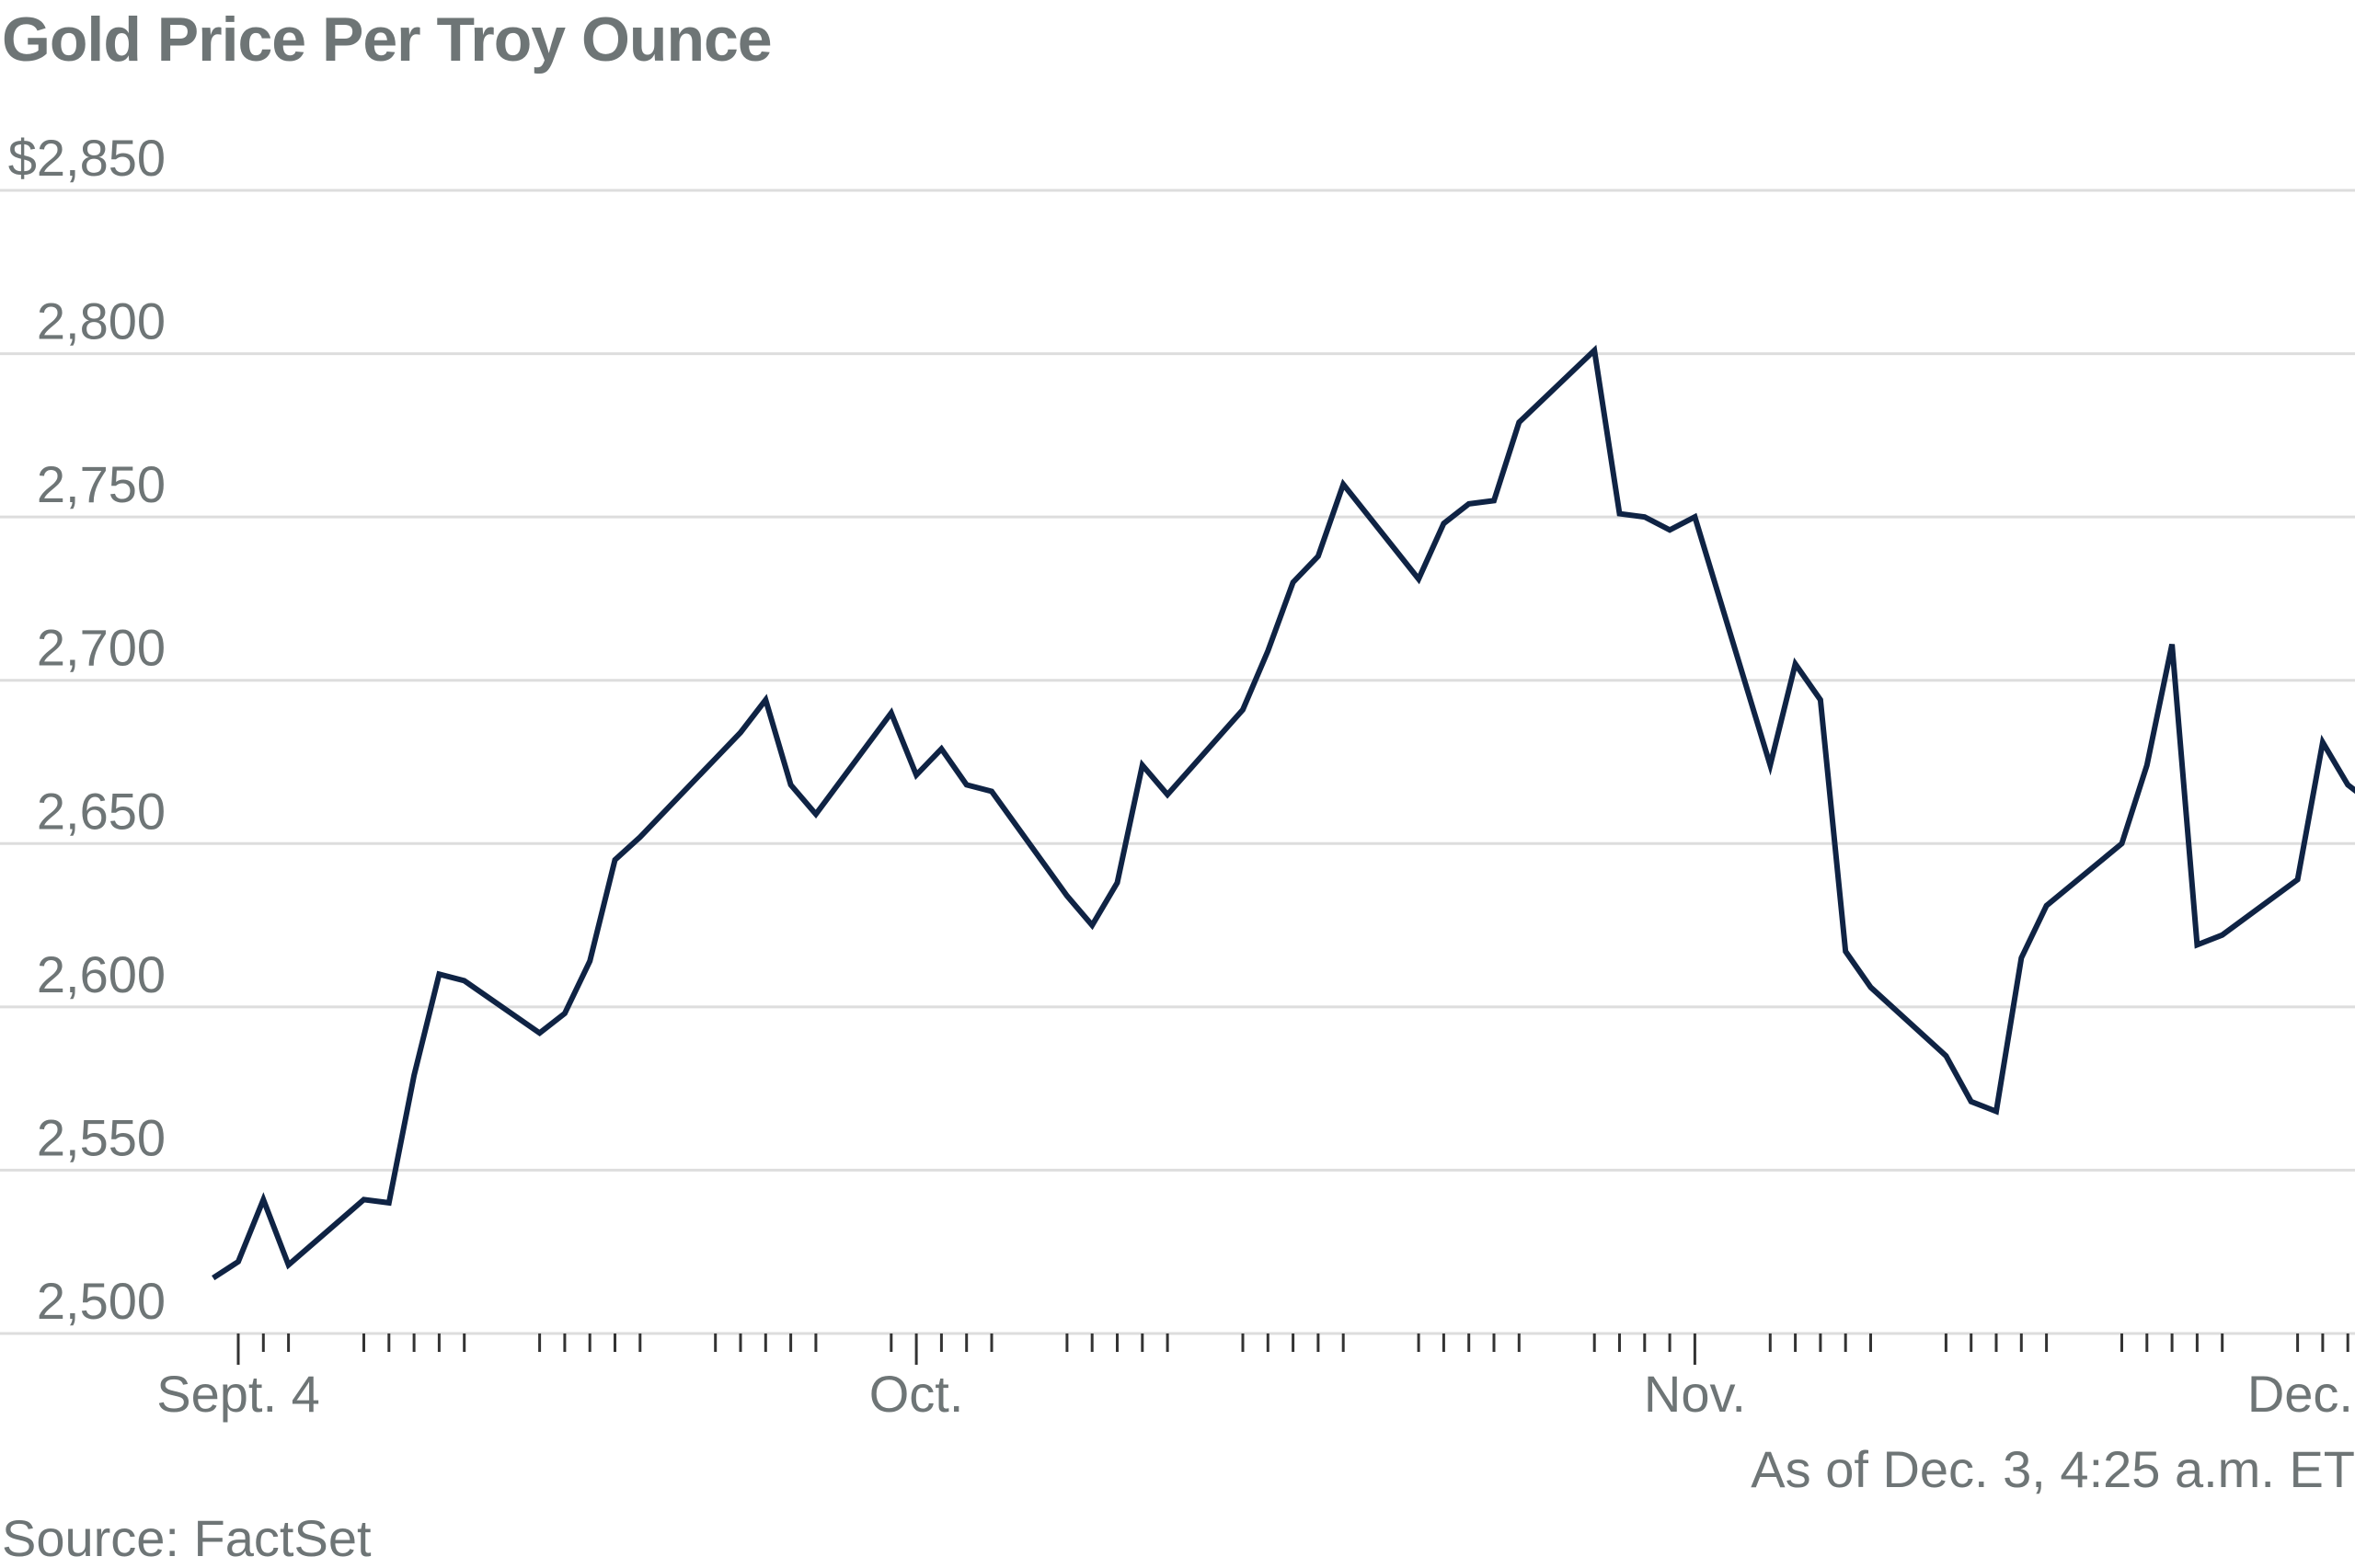 The width and height of the screenshot is (2355, 1568). I want to click on y-tick-label: 2,600, so click(101, 974).